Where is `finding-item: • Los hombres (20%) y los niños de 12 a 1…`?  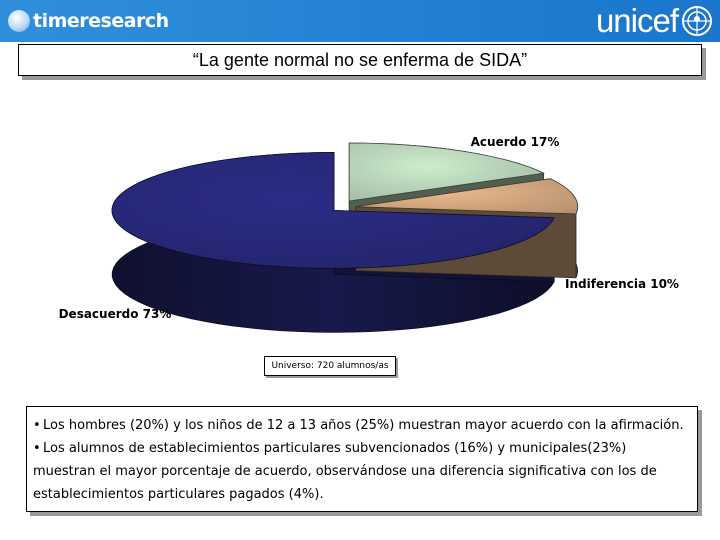 finding-item: • Los hombres (20%) y los niños de 12 a 1… is located at coordinates (361, 425).